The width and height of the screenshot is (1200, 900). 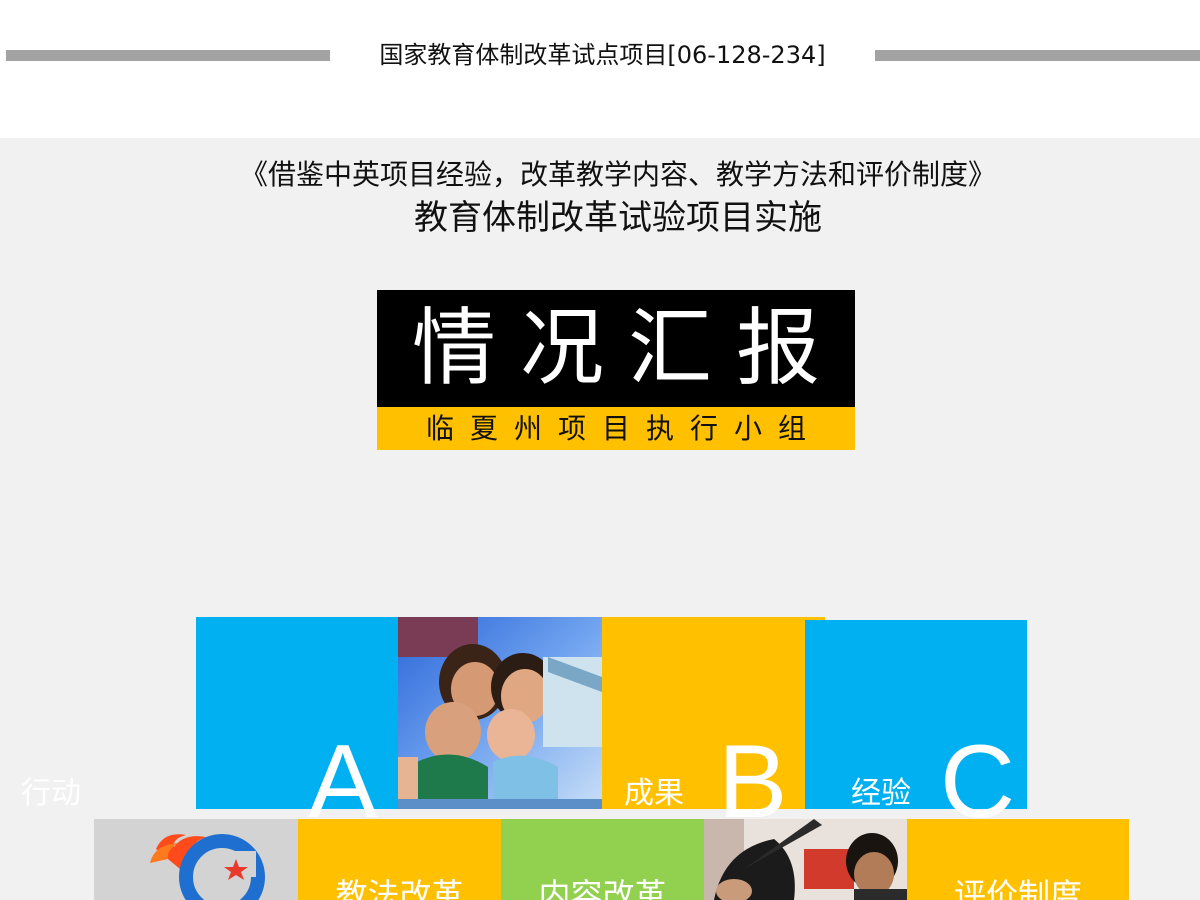 What do you see at coordinates (978, 782) in the screenshot?
I see `tile-experience-letter: C` at bounding box center [978, 782].